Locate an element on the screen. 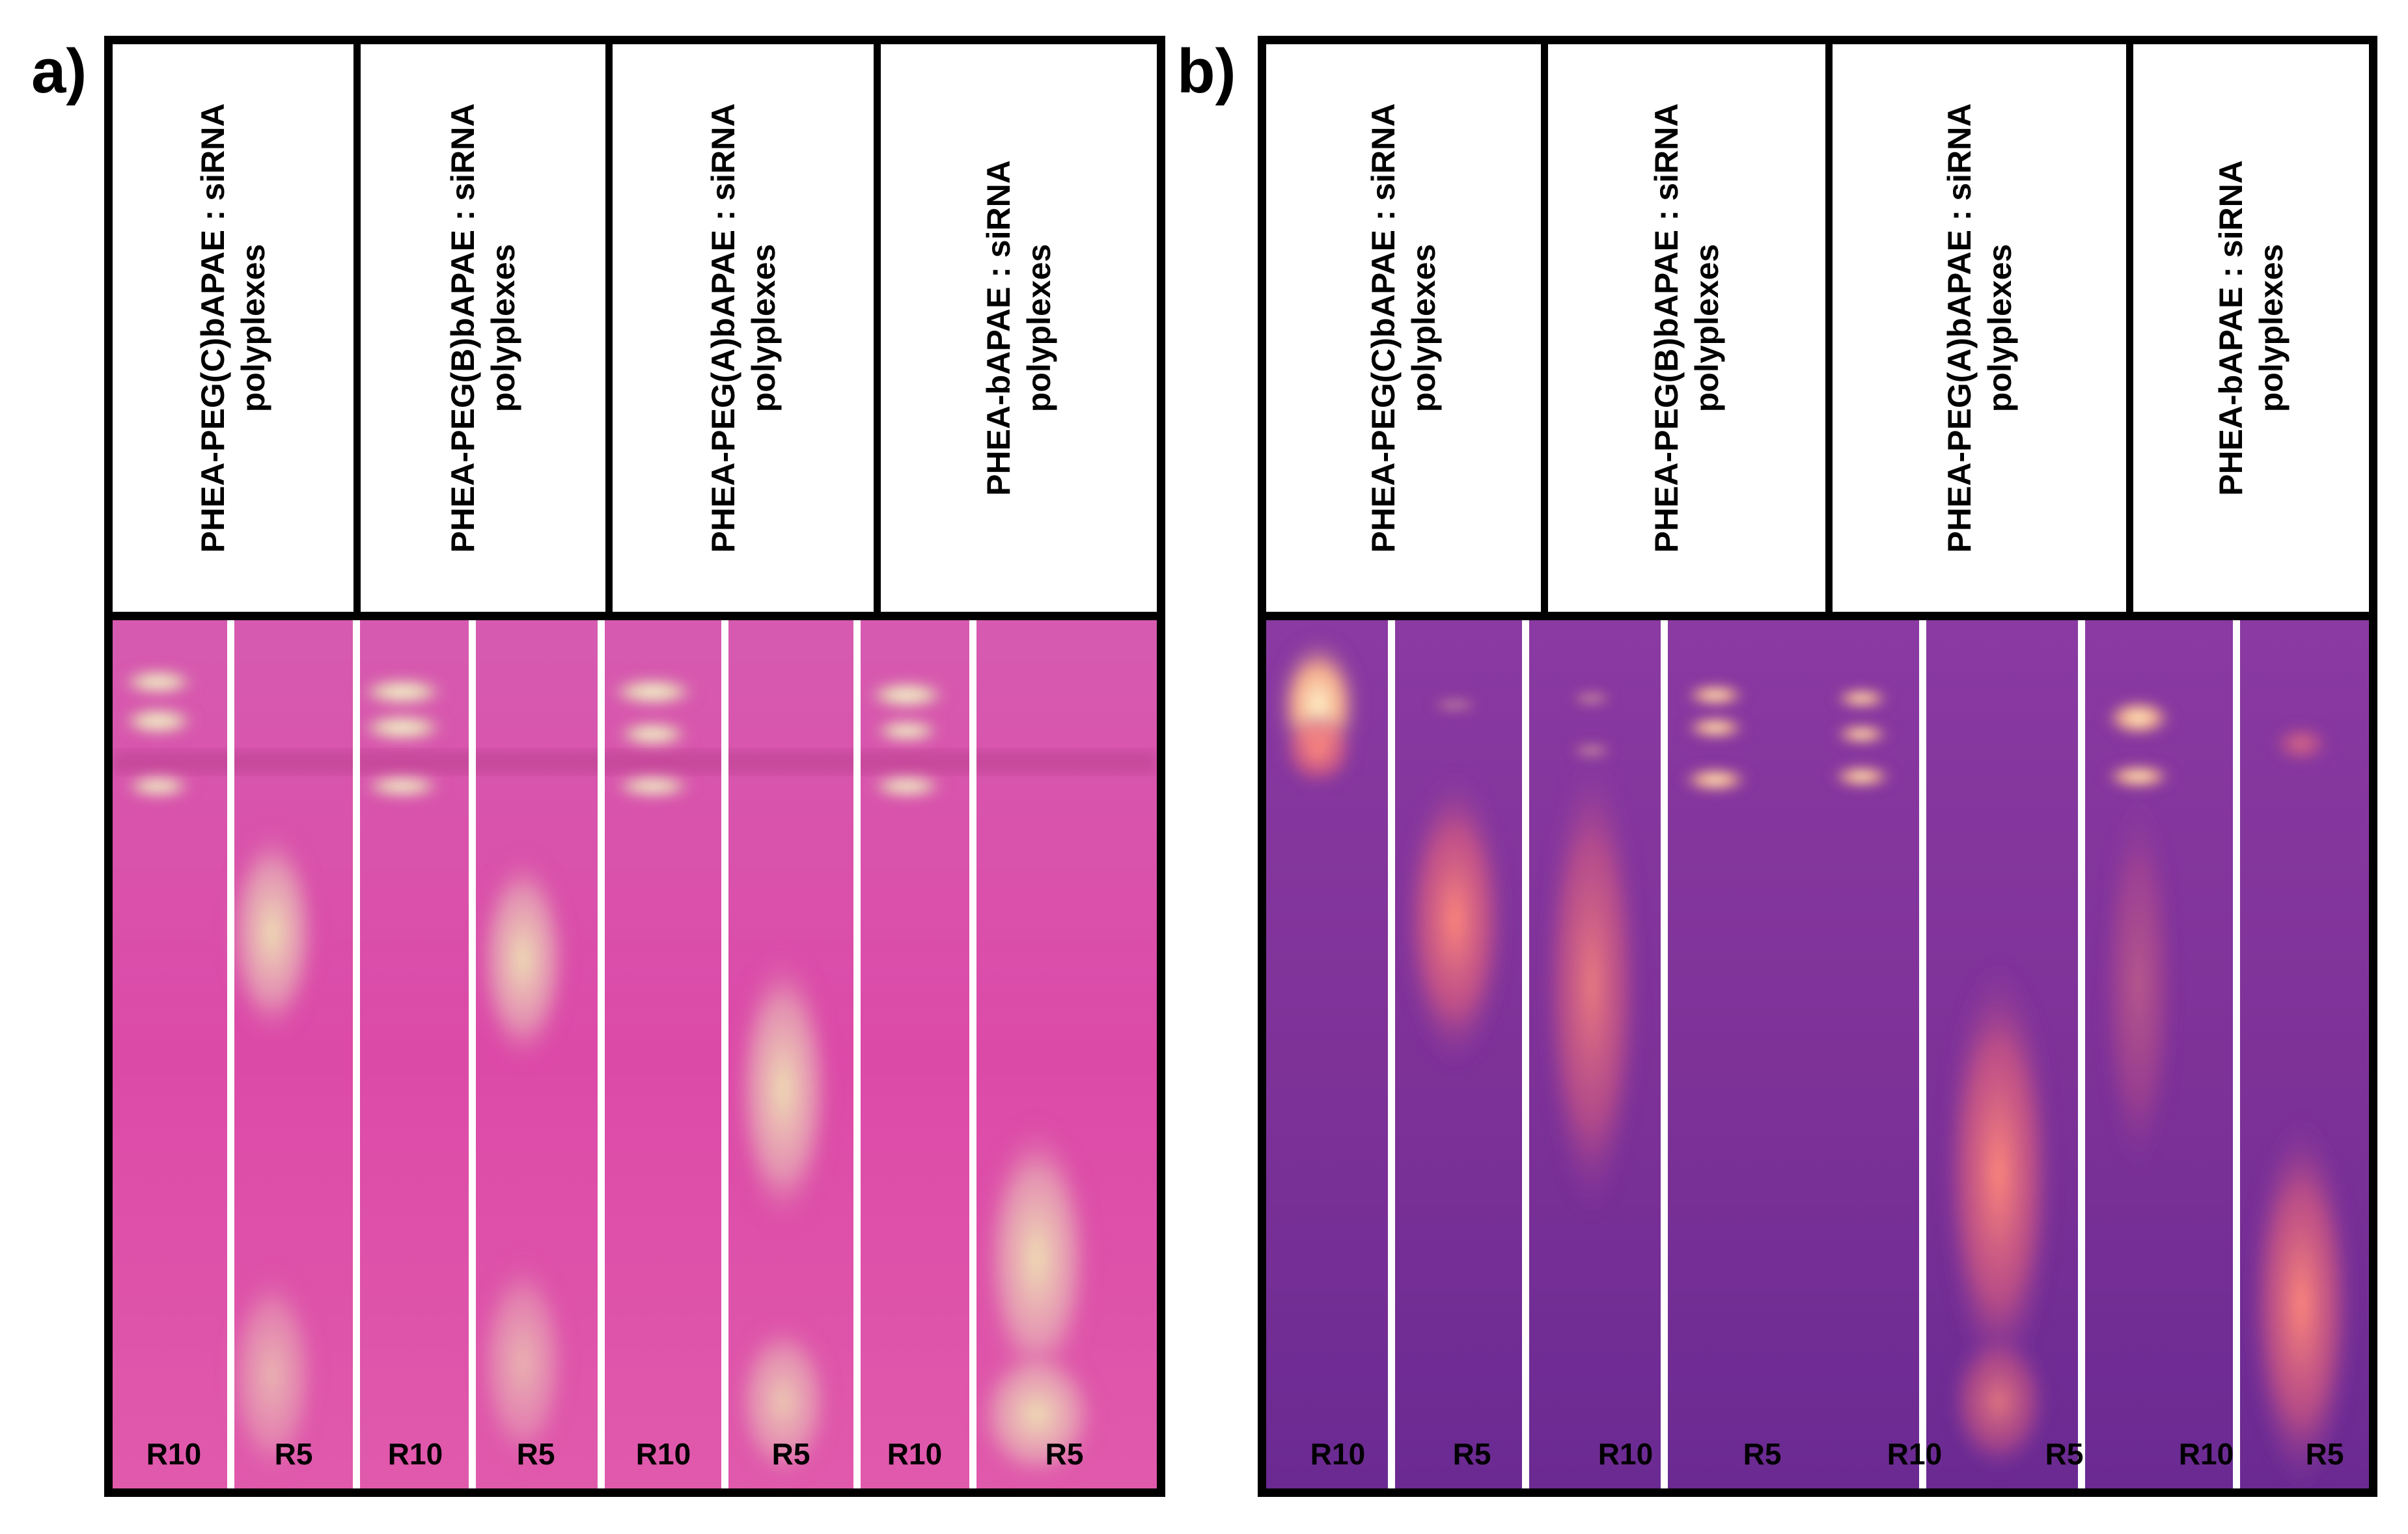 The width and height of the screenshot is (2408, 1534). panel-a-header-peg-b: PHEA-PEG(B)bAPAE : siRNA polyplexes is located at coordinates (487, 328).